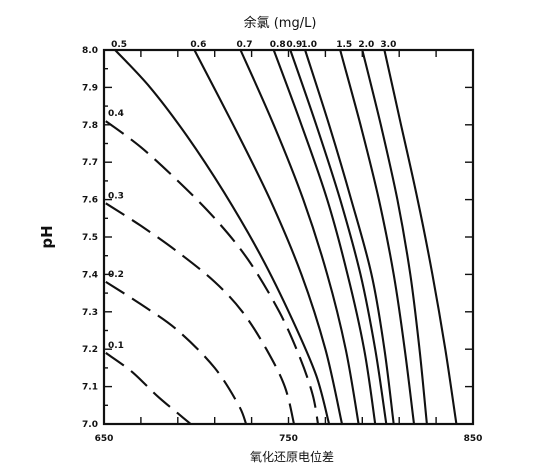  Describe the element at coordinates (309, 45) in the screenshot. I see `series-label: 1.0` at that location.